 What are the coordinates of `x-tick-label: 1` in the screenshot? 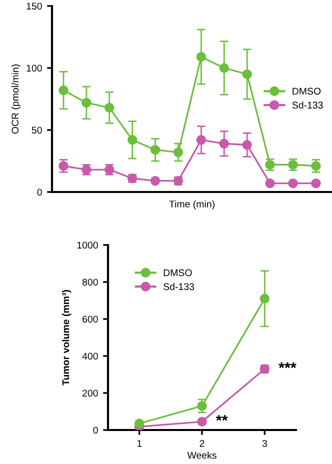 It's located at (139, 443).